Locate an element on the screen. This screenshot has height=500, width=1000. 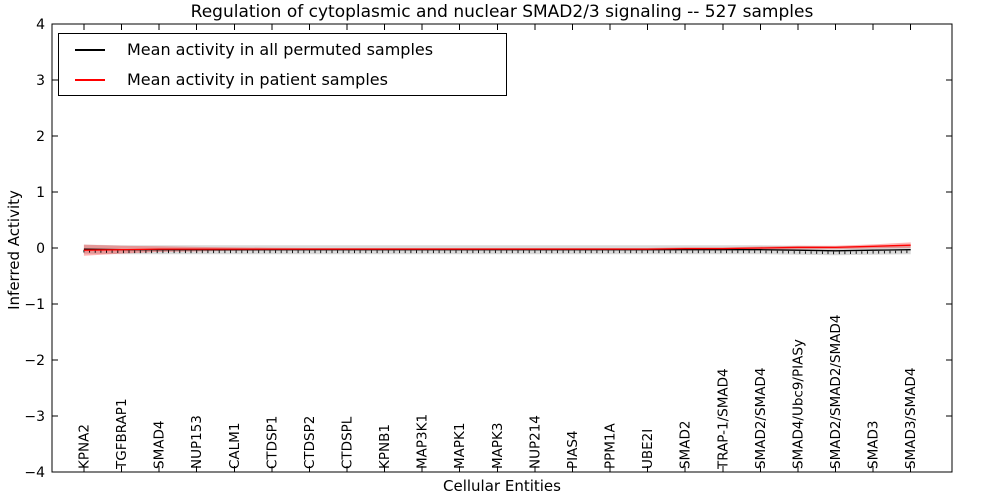
y-tick-label: 3 is located at coordinates (40, 81).